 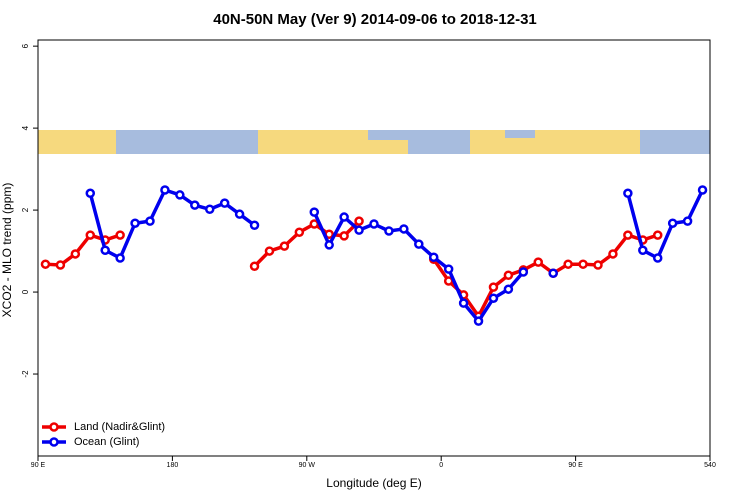 What do you see at coordinates (25, 127) in the screenshot?
I see `y-tick-label: 4` at bounding box center [25, 127].